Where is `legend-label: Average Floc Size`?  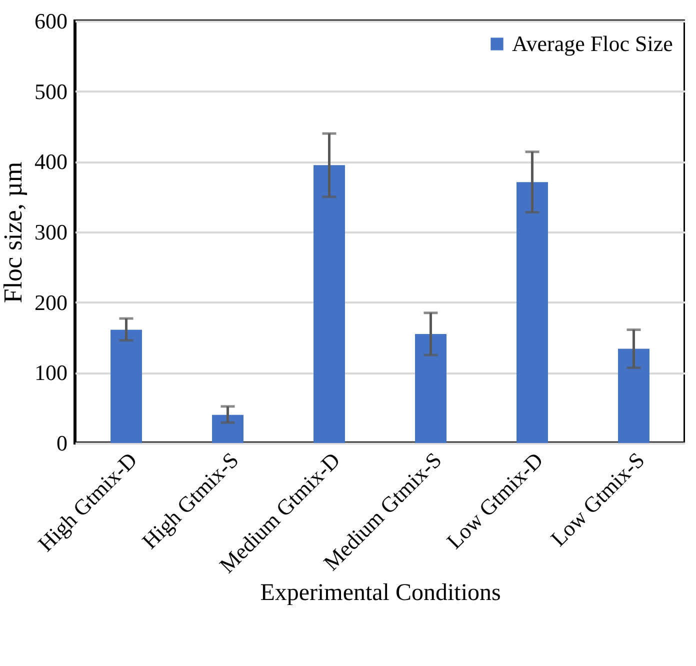
legend-label: Average Floc Size is located at coordinates (592, 43).